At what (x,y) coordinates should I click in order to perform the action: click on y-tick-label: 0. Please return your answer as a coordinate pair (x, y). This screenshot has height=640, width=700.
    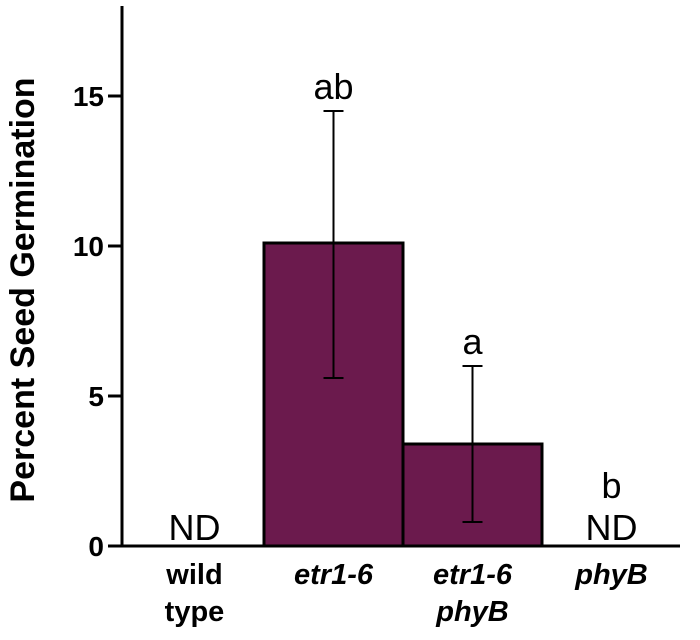
    Looking at the image, I should click on (96, 546).